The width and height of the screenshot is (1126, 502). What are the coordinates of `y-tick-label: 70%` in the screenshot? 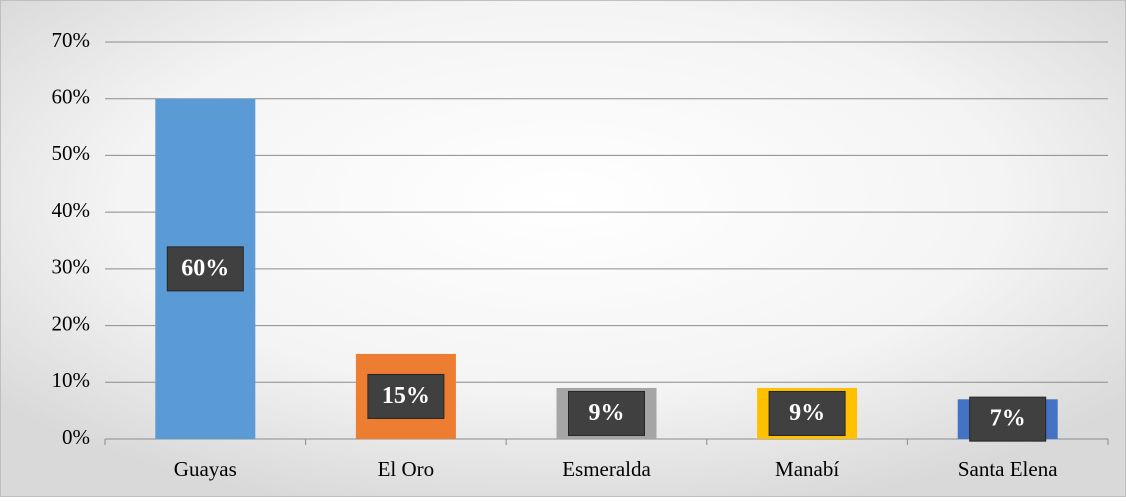 It's located at (71, 40).